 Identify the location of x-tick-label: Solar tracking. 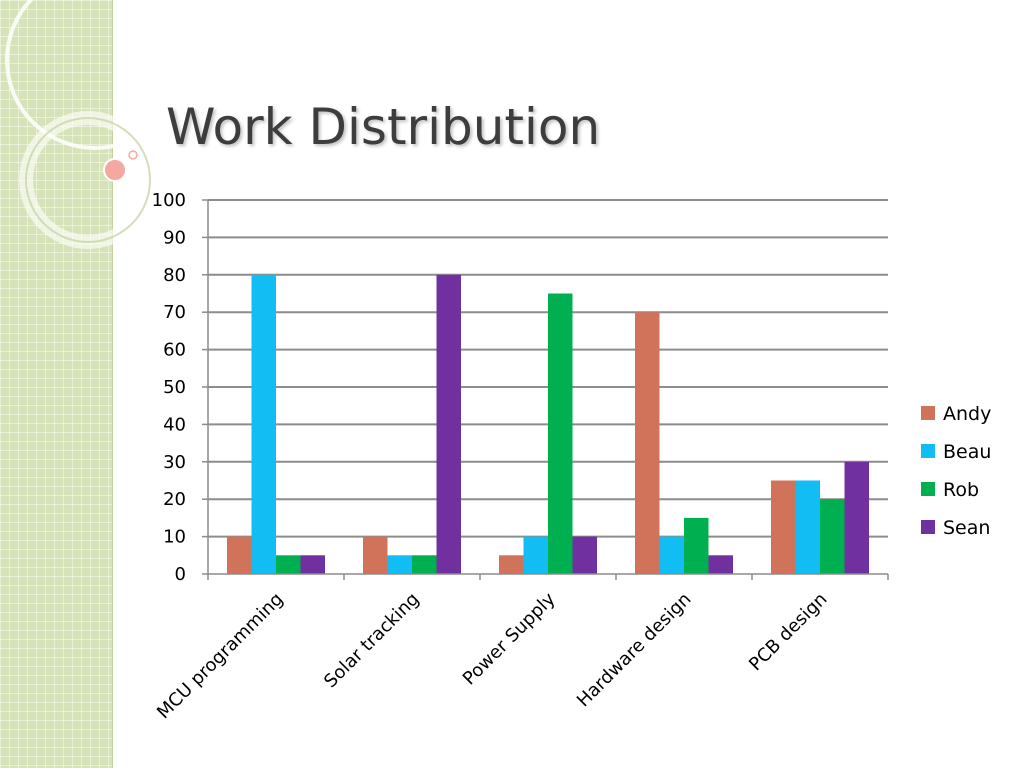
(371, 640).